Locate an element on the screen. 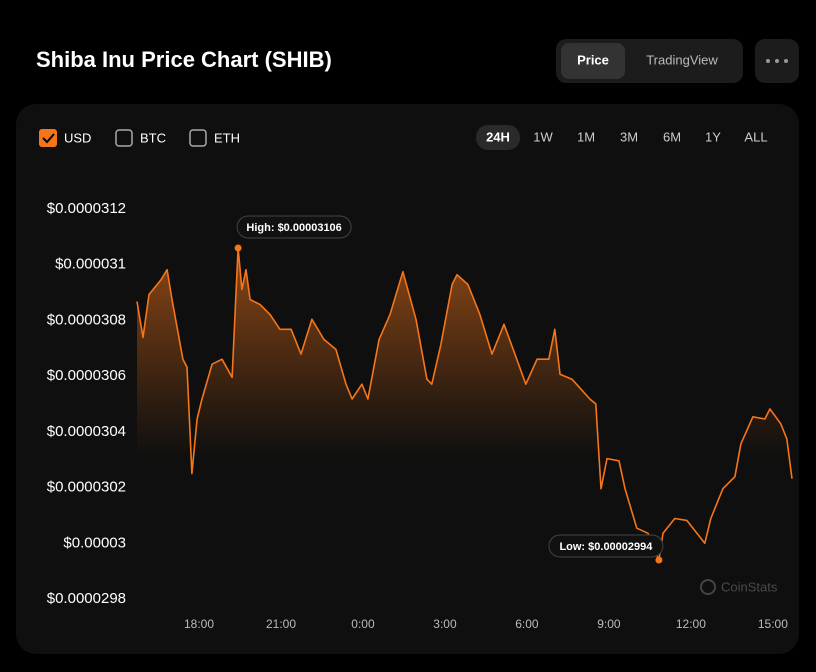  annotation-label: Low: $0.00002994 is located at coordinates (606, 547).